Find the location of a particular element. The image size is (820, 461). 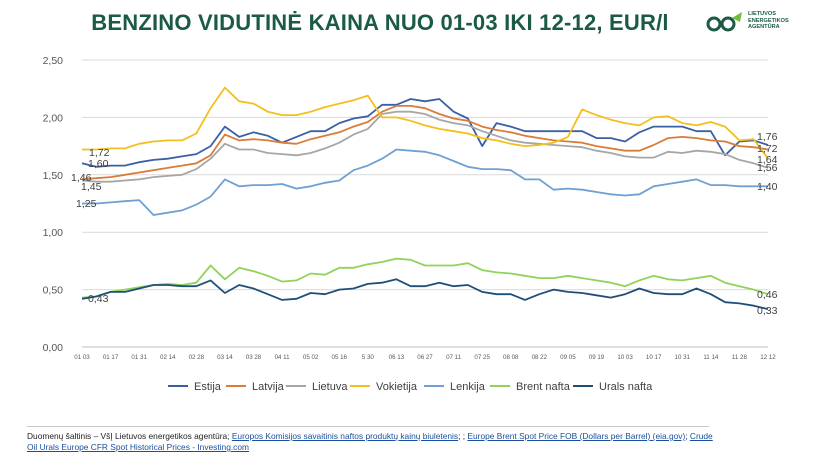

x-tick-label: 07 25 is located at coordinates (482, 357).